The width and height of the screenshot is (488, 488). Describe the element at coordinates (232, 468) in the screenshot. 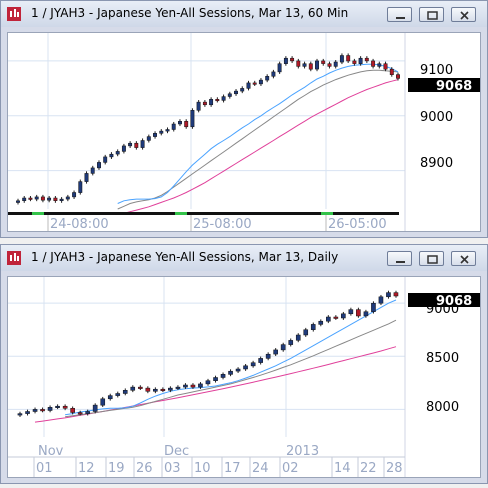

I see `day-label: 17` at that location.